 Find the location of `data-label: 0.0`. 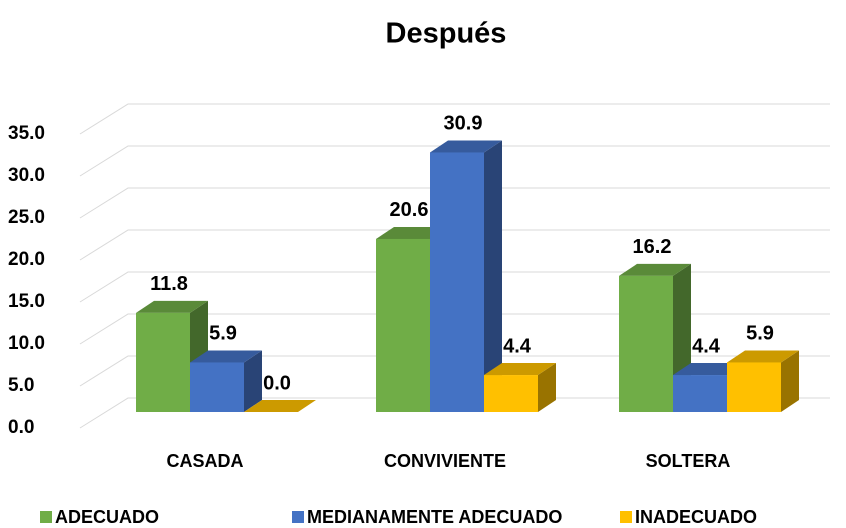

data-label: 0.0 is located at coordinates (277, 383).